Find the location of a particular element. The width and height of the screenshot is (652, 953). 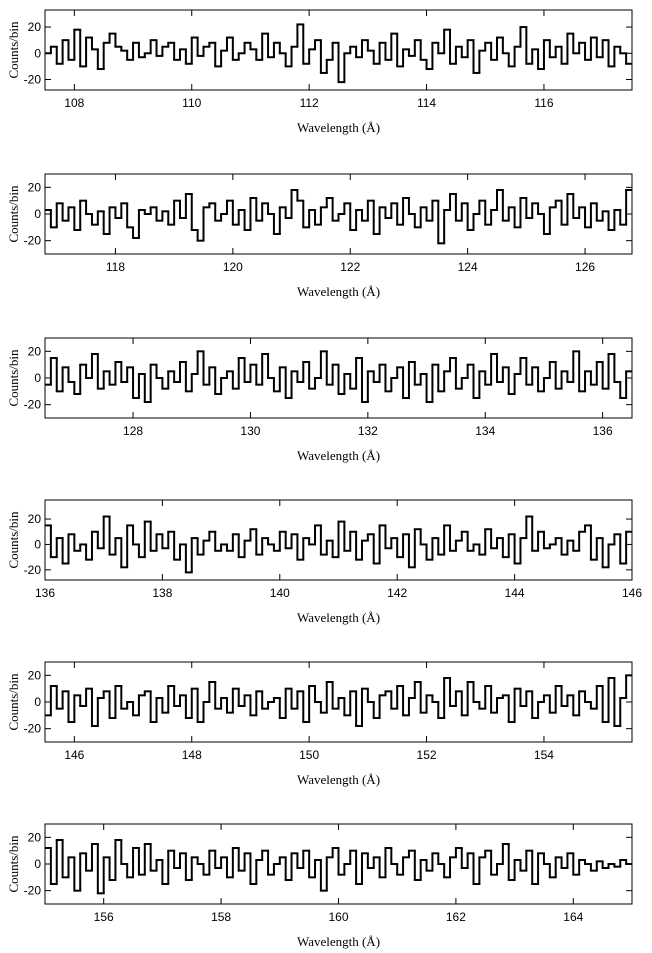

x-tick-label: 140 is located at coordinates (280, 593).